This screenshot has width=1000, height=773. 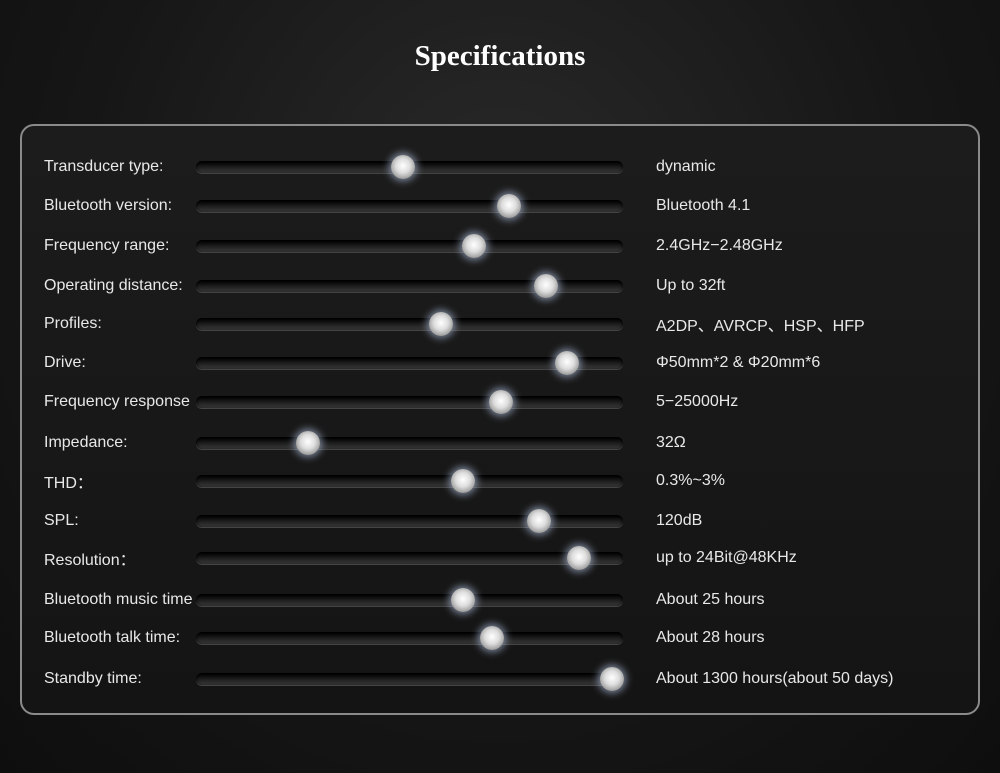 I want to click on spec-value: 120dB, so click(x=679, y=520).